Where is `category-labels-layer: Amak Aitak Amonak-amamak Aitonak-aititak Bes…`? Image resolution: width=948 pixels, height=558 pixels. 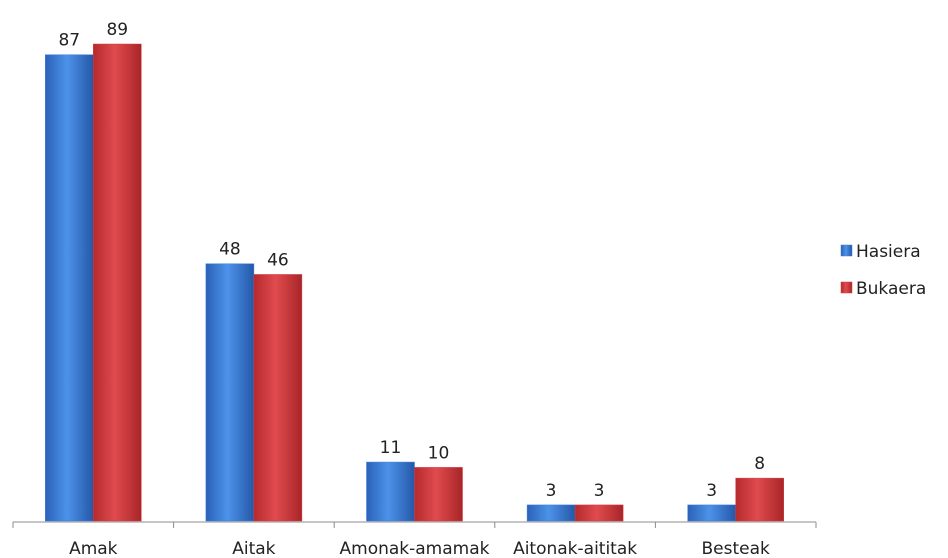 category-labels-layer: Amak Aitak Amonak-amamak Aitonak-aititak Bes… is located at coordinates (419, 548).